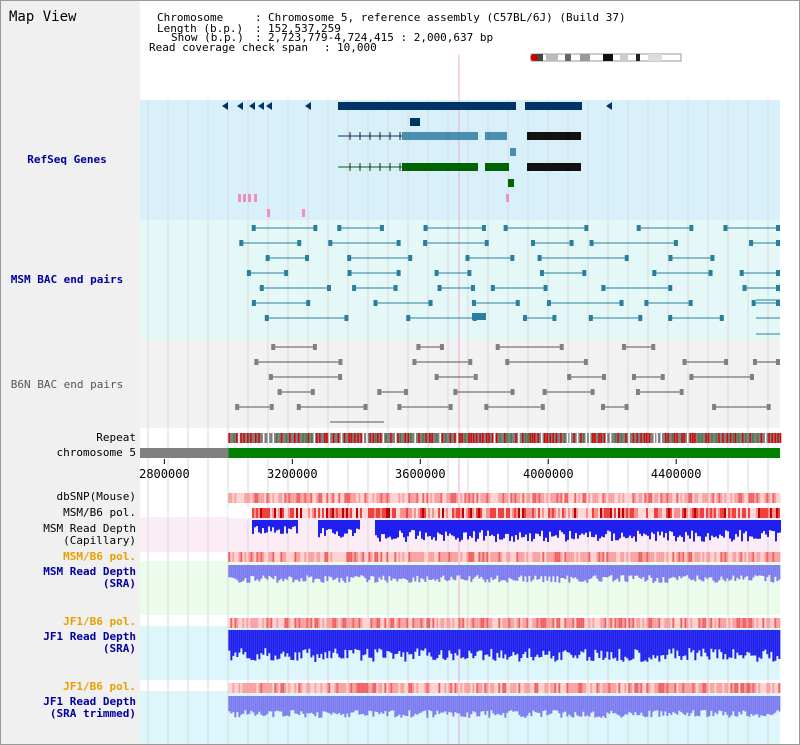 The width and height of the screenshot is (800, 745). What do you see at coordinates (89, 636) in the screenshot?
I see `track-label-jf1-depth-sra: JF1 Read Depth` at bounding box center [89, 636].